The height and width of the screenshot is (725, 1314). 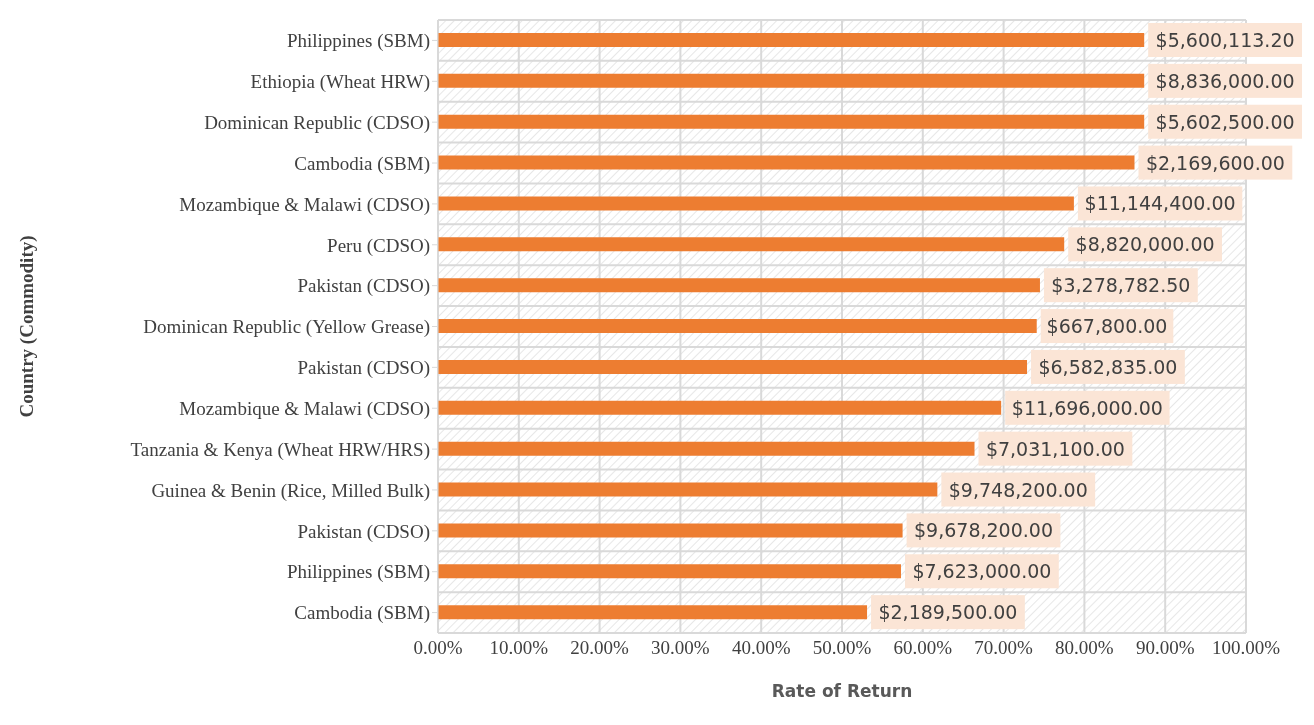 I want to click on annotation: $2,189,500.00, so click(x=948, y=612).